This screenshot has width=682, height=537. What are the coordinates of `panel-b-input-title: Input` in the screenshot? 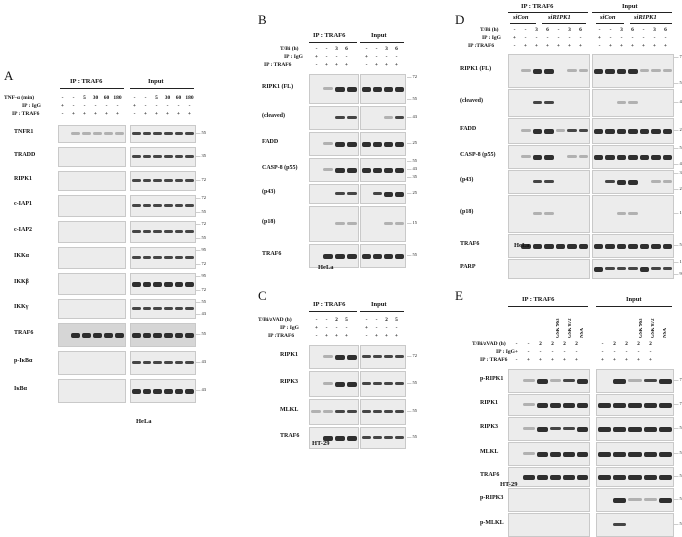 It's located at (379, 35).